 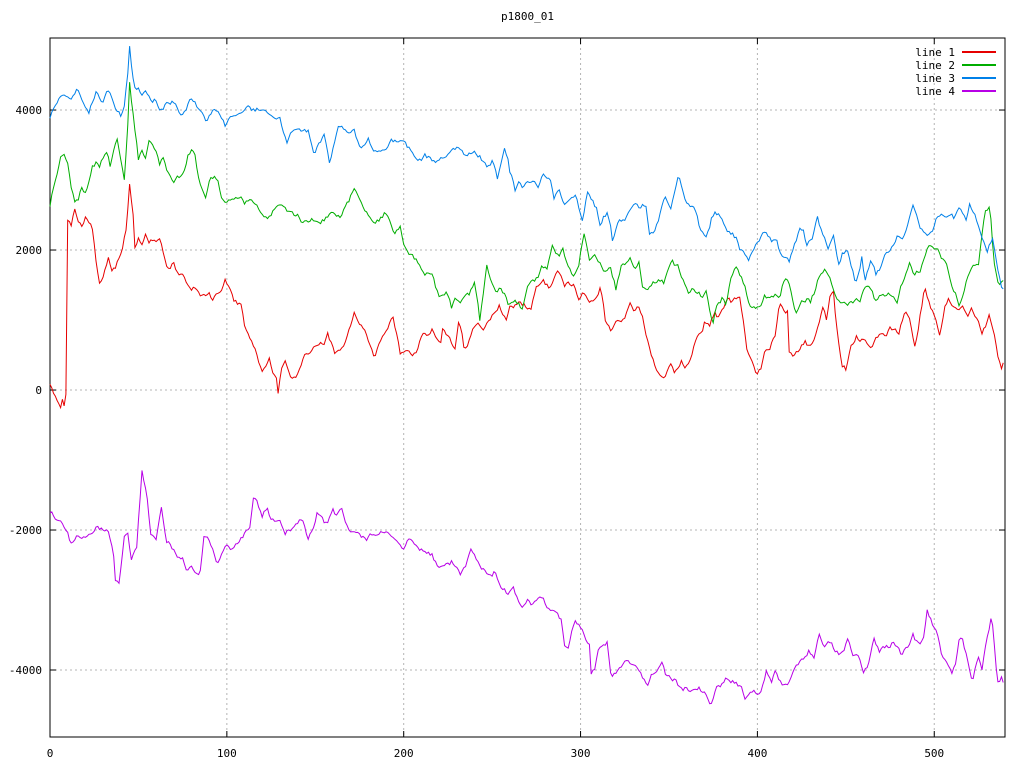 What do you see at coordinates (38, 390) in the screenshot?
I see `y-tick-label: 0` at bounding box center [38, 390].